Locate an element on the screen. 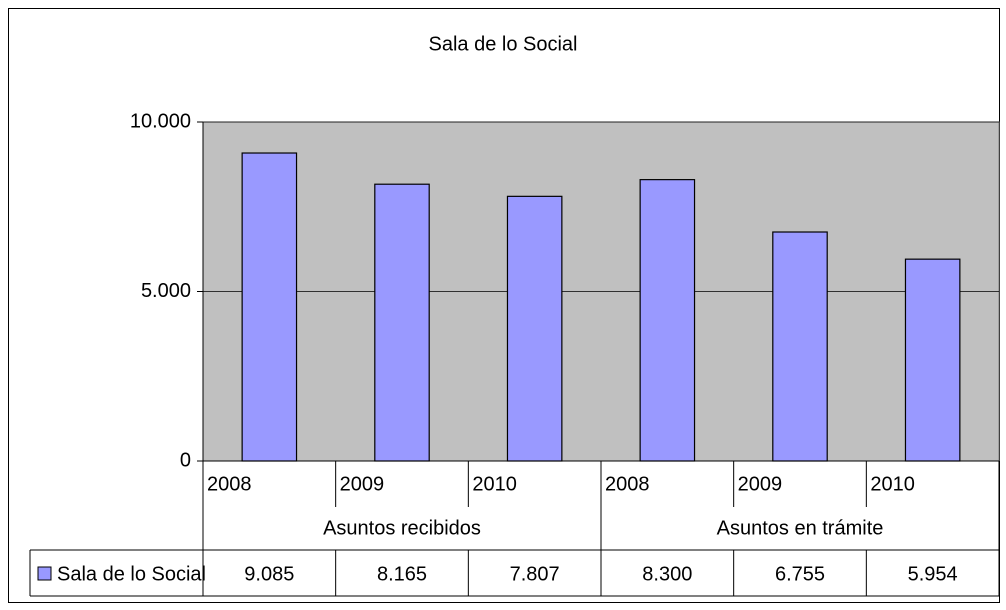 The image size is (1006, 610). y-tick-label: 0 is located at coordinates (185, 460).